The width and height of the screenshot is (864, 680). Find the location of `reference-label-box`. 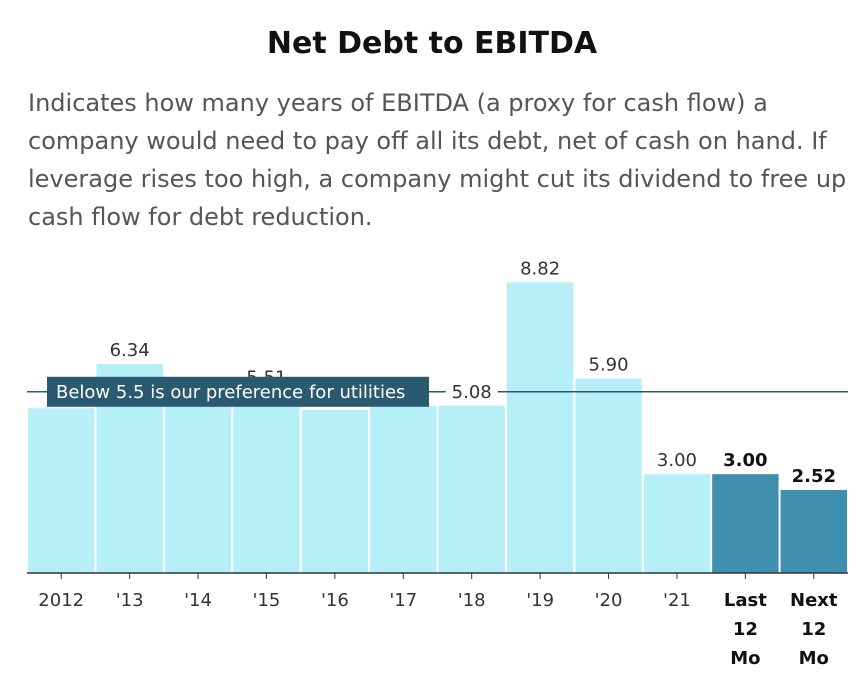

reference-label-box is located at coordinates (238, 391).